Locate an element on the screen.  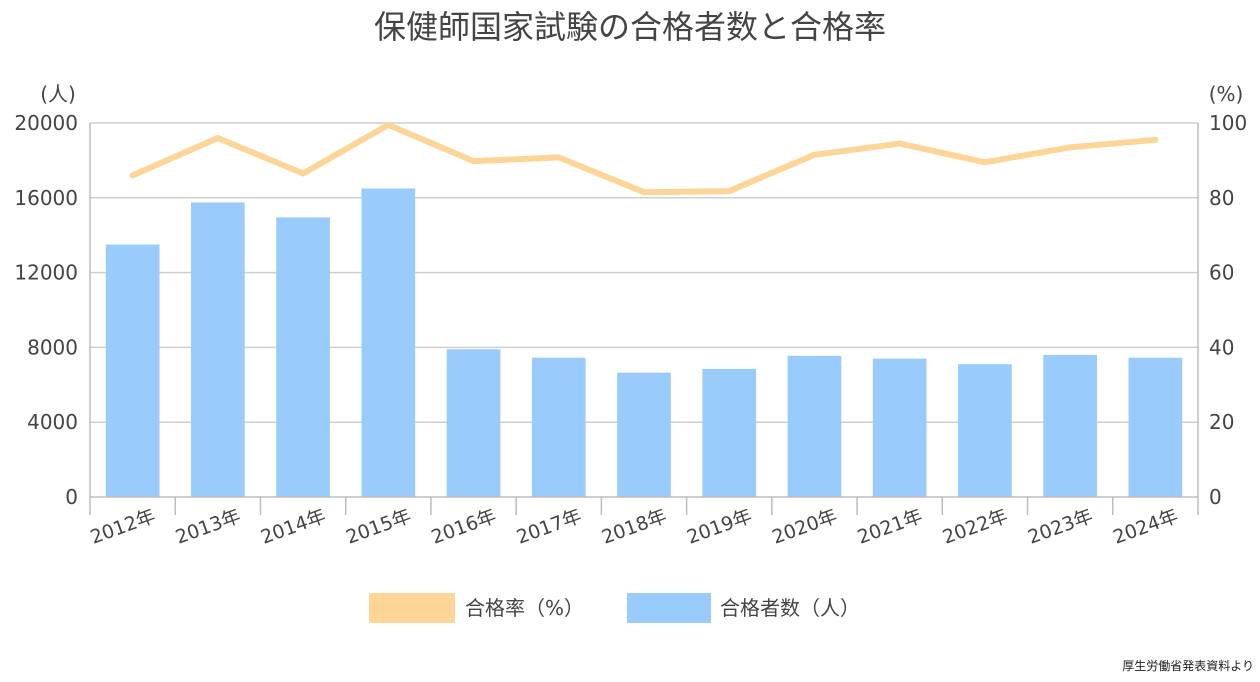
right-tick-label: 0 is located at coordinates (1215, 497).